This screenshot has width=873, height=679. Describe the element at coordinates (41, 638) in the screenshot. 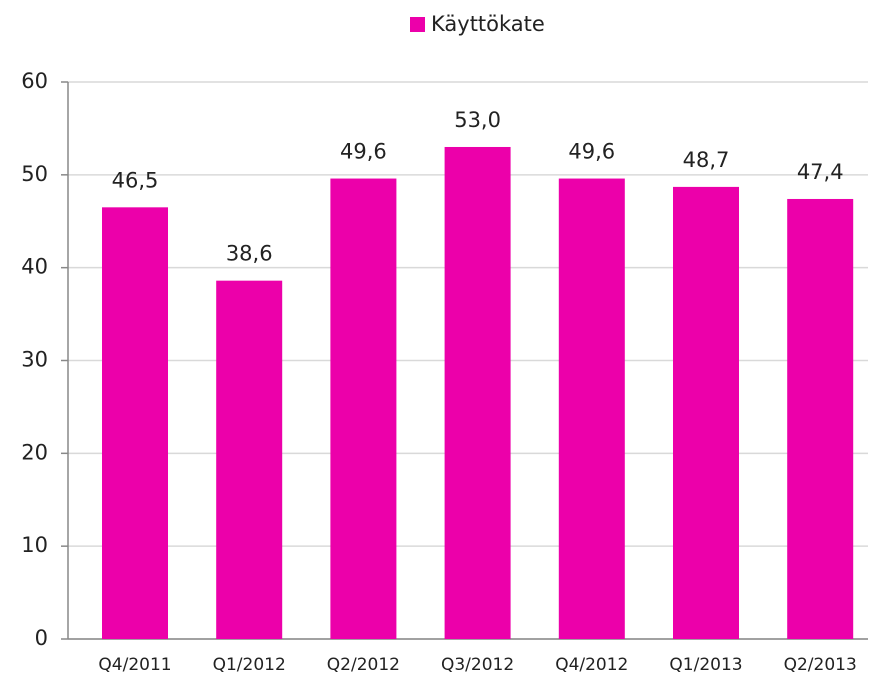

I see `y-tick-label: 0` at that location.